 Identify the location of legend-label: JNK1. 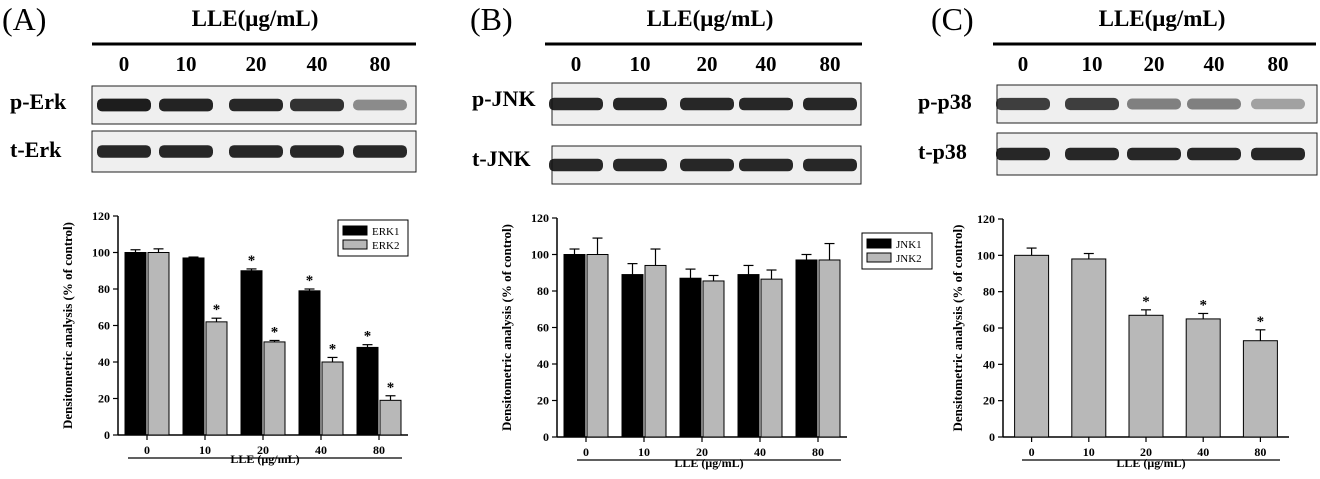
(909, 245).